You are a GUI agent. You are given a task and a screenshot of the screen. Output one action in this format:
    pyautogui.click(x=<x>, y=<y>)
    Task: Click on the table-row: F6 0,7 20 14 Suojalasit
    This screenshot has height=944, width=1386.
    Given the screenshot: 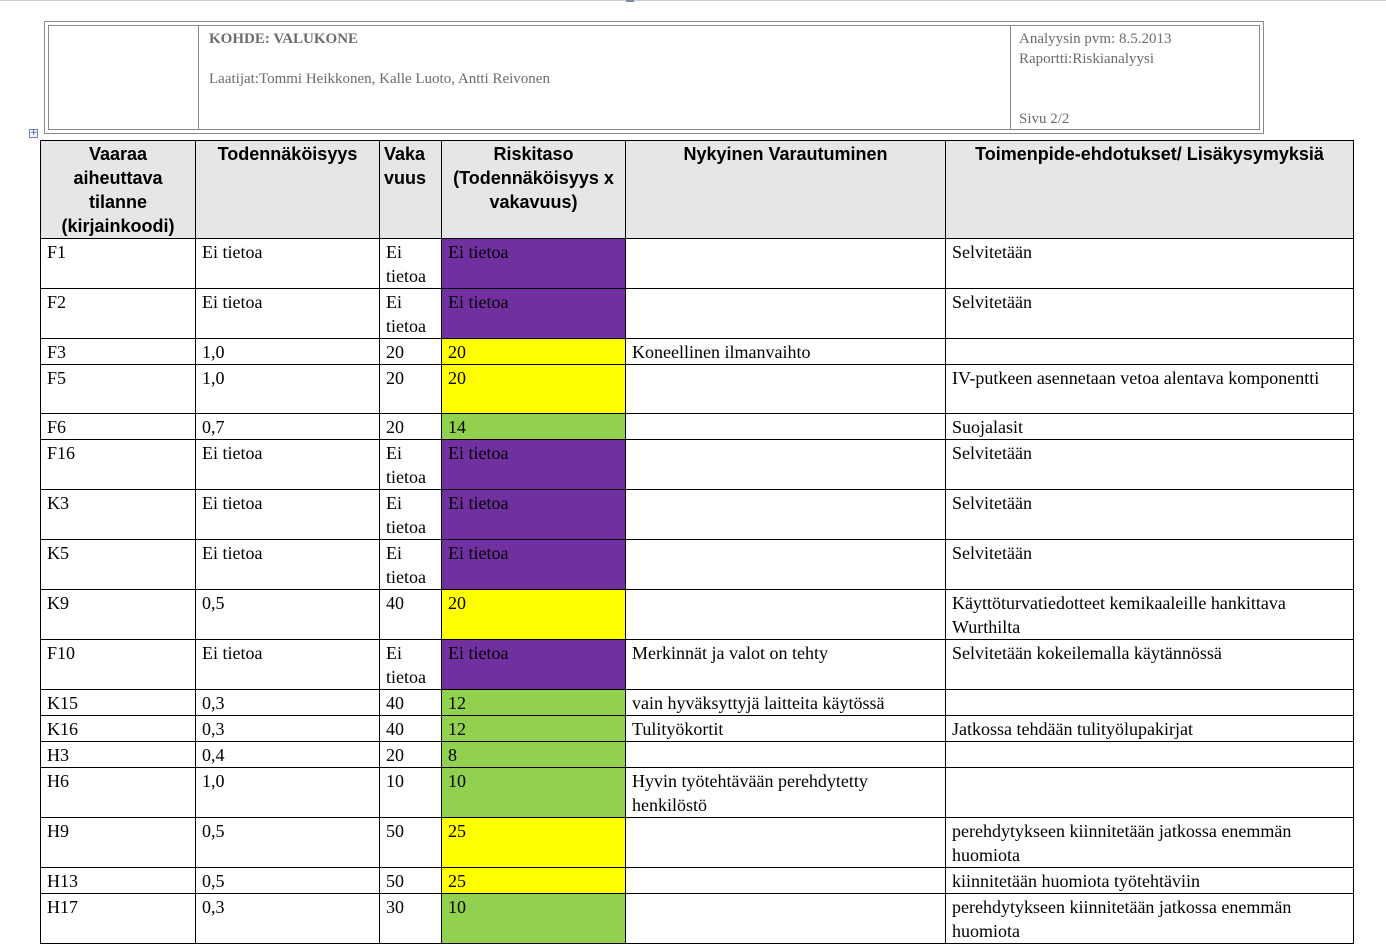 What is the action you would take?
    pyautogui.click(x=697, y=426)
    